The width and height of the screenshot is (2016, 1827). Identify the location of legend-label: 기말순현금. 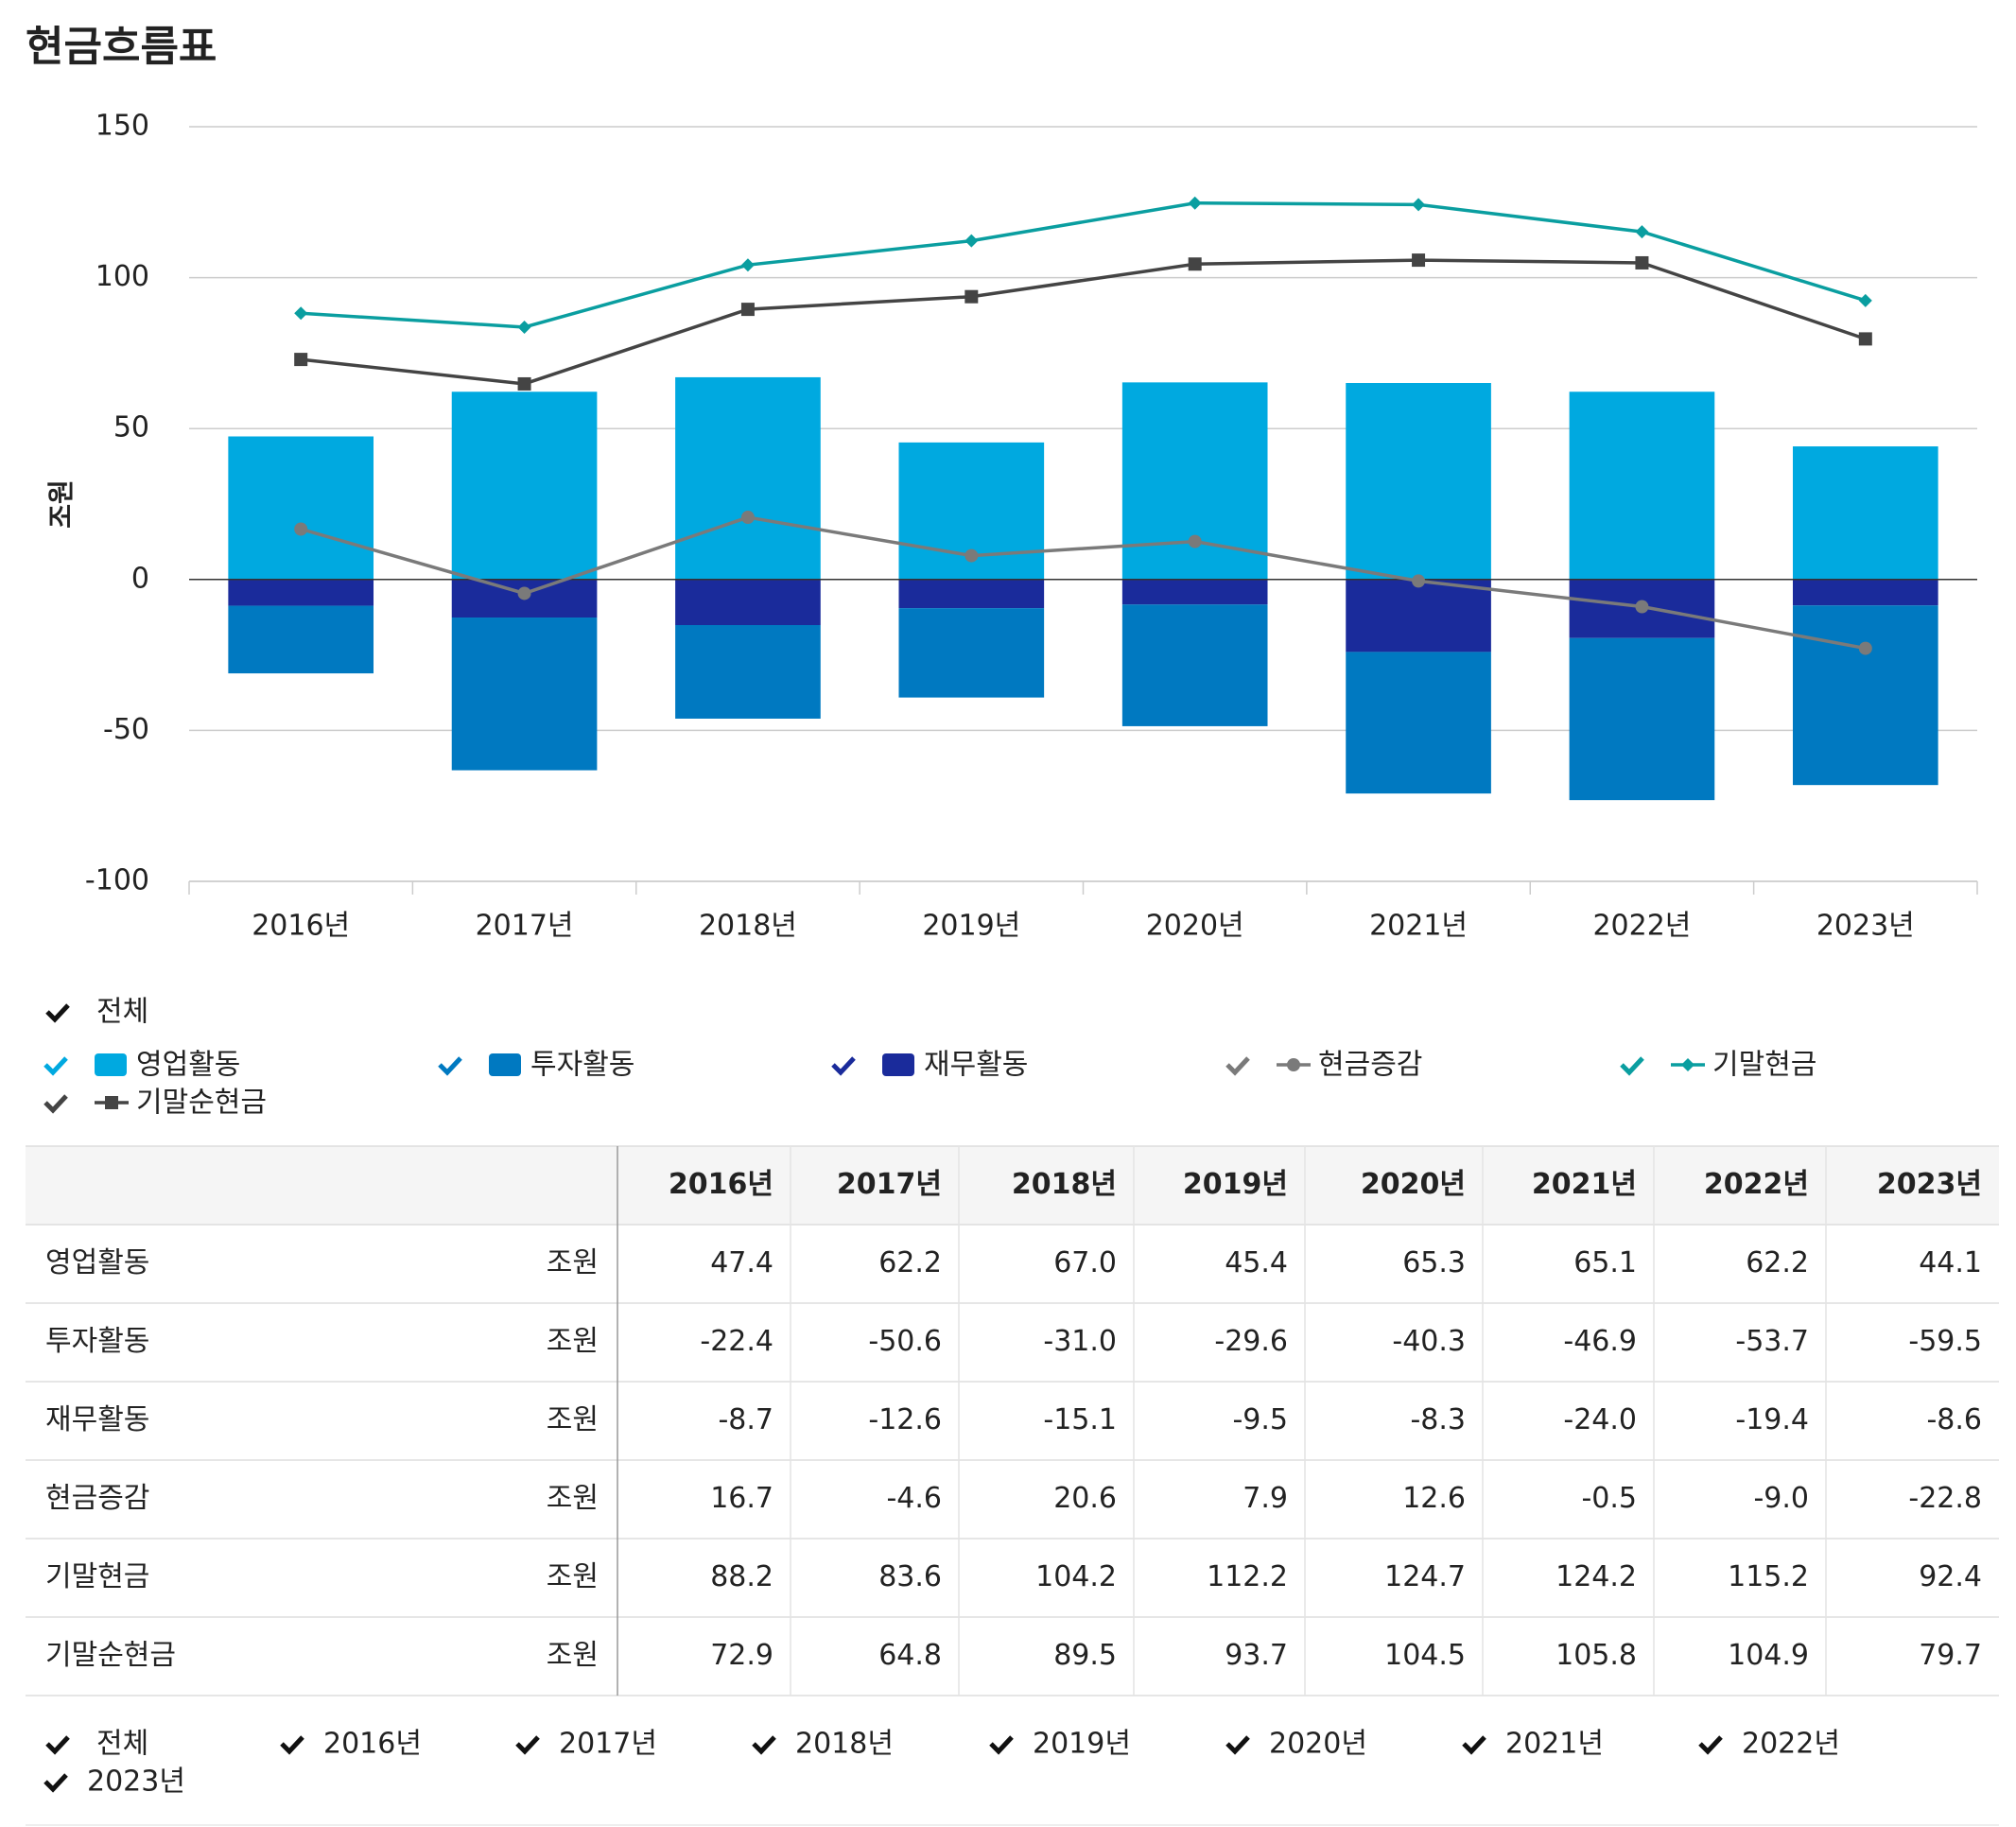
(201, 1103).